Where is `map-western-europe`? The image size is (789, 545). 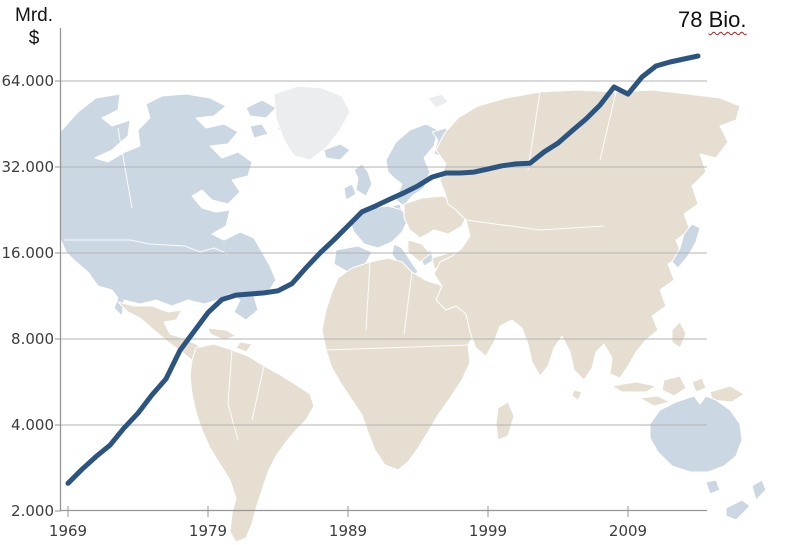 map-western-europe is located at coordinates (379, 227).